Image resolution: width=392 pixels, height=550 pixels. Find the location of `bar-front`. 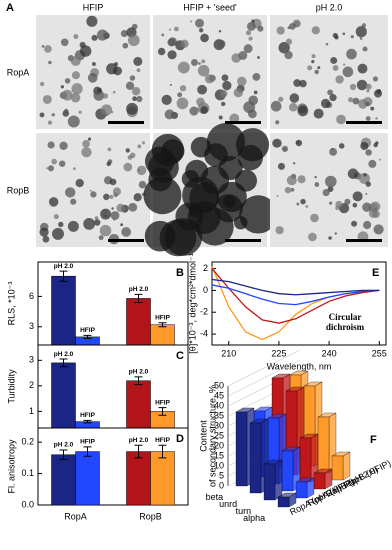

bar-front is located at coordinates (301, 490).